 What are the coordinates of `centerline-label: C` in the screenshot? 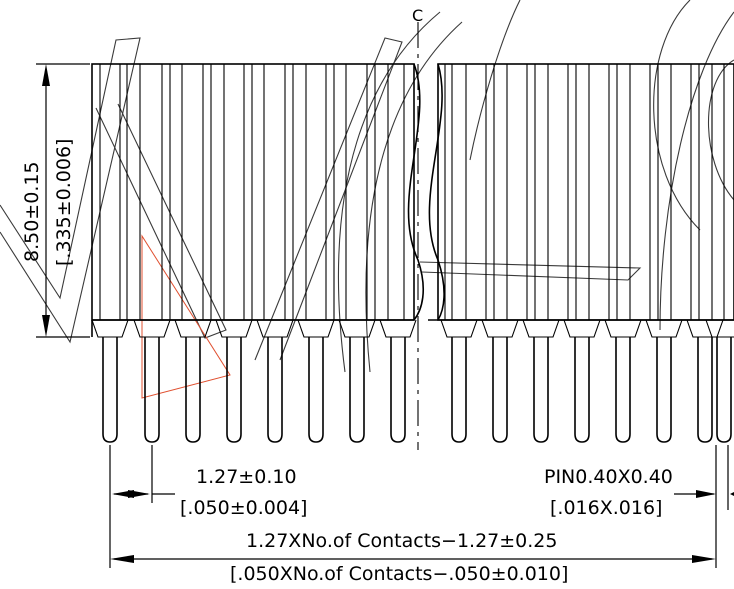 It's located at (417, 15).